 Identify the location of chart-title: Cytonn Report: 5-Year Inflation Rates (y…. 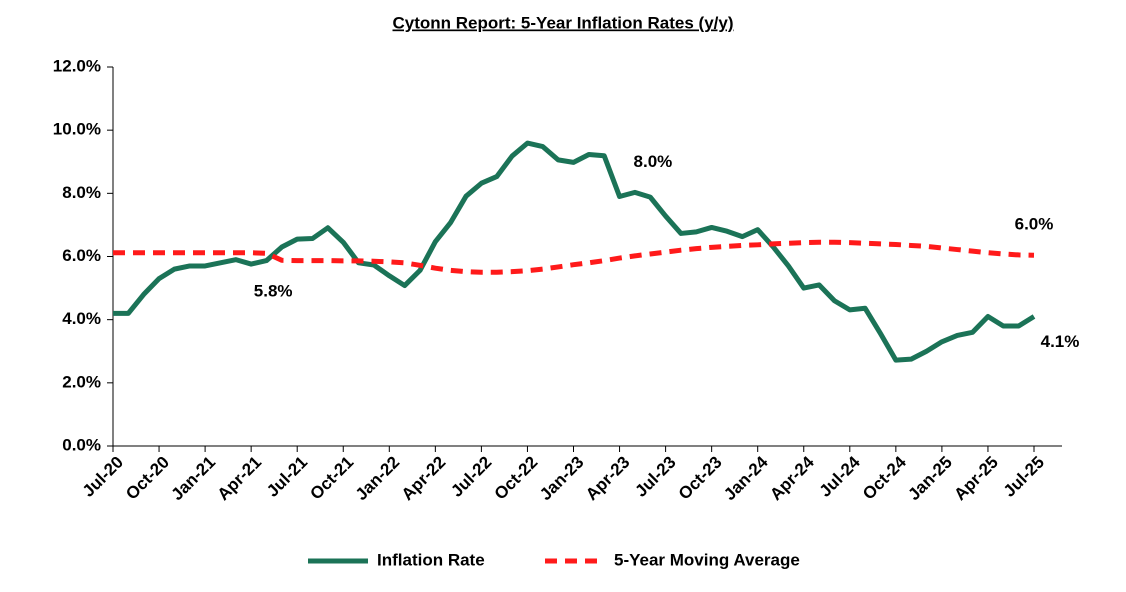
(563, 22).